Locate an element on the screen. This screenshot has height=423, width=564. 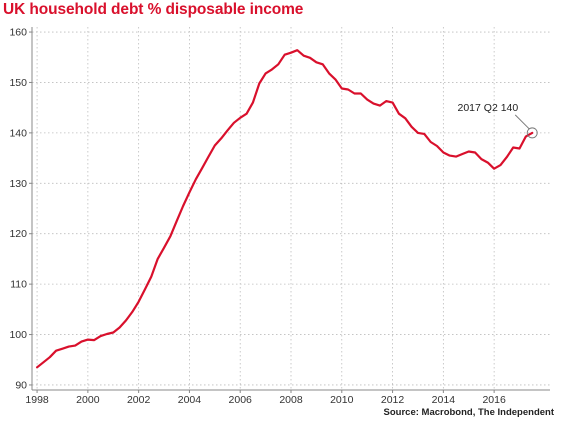
chart-title: UK household debt % disposable income is located at coordinates (153, 9).